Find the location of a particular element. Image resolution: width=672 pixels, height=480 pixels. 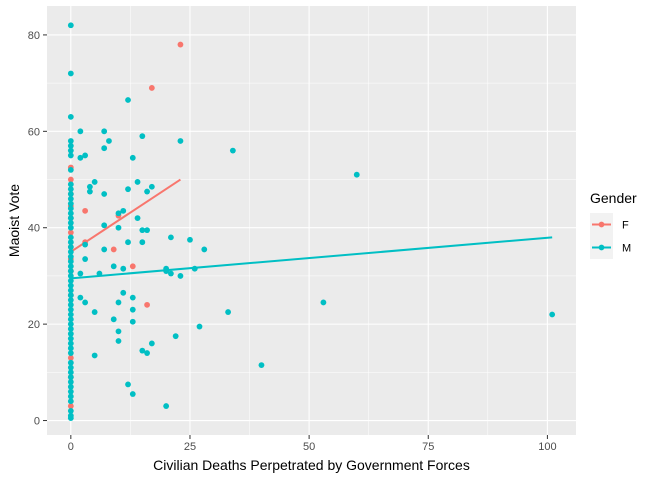

y-tick-label: 20 is located at coordinates (34, 325).